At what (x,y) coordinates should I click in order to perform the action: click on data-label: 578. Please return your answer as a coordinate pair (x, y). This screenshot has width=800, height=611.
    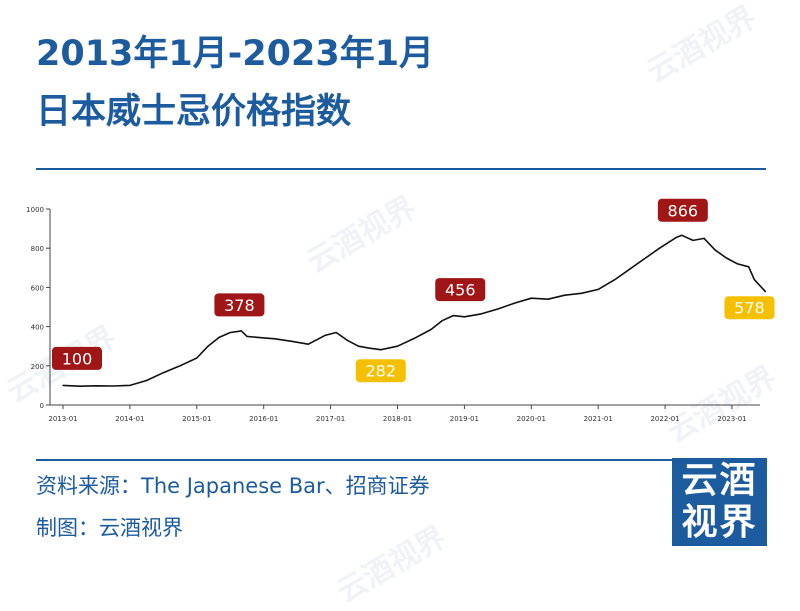
    Looking at the image, I should click on (749, 308).